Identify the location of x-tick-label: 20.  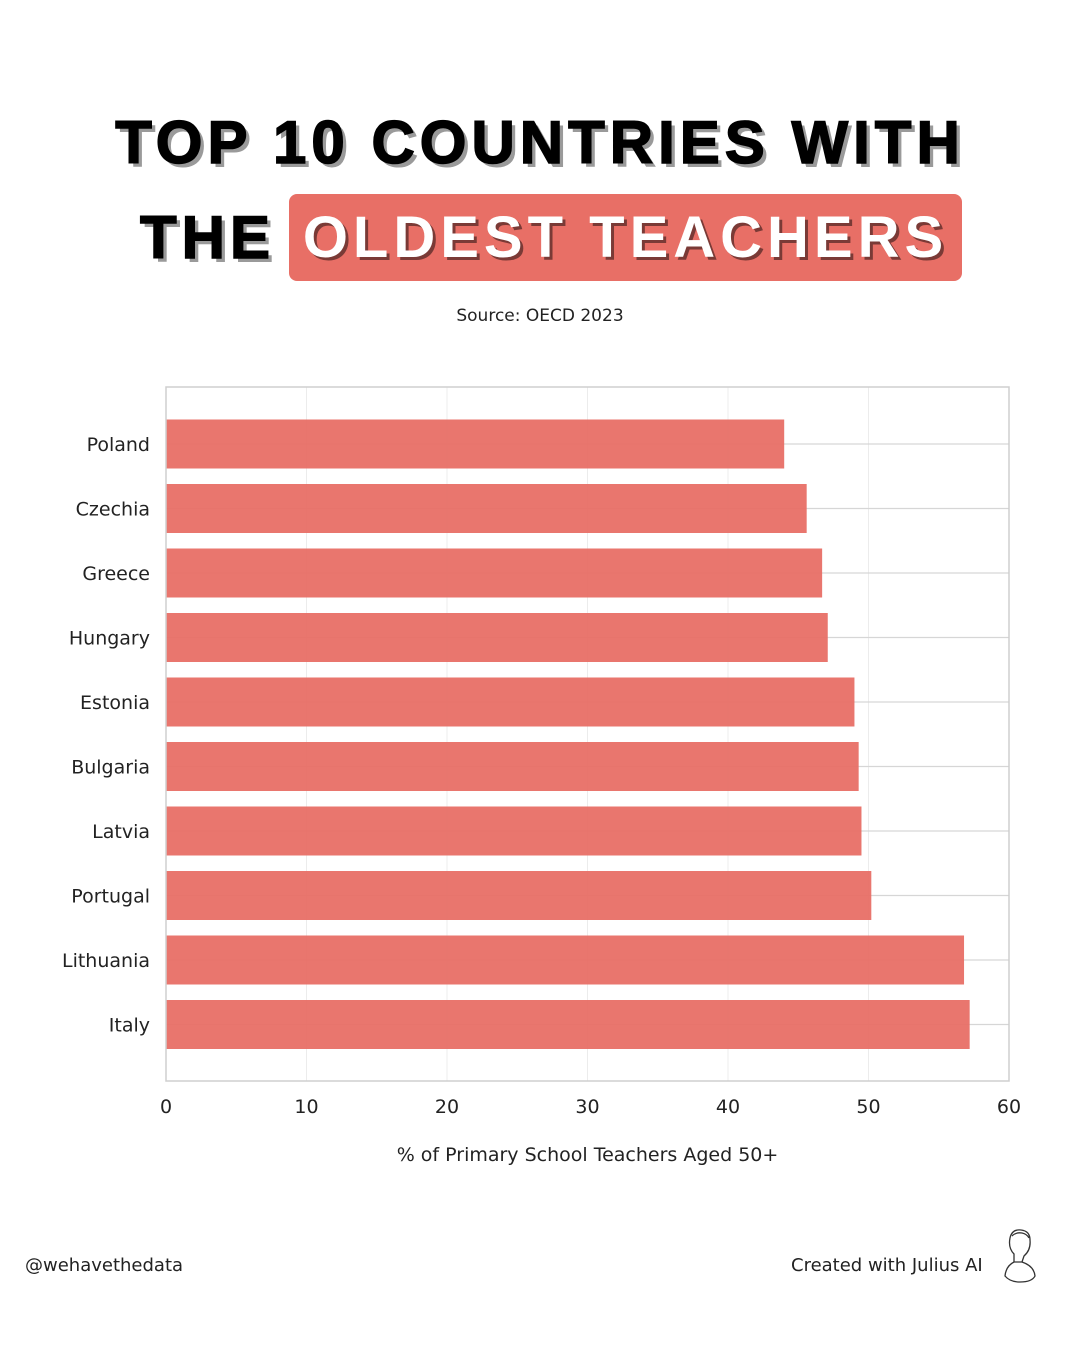
(447, 1107).